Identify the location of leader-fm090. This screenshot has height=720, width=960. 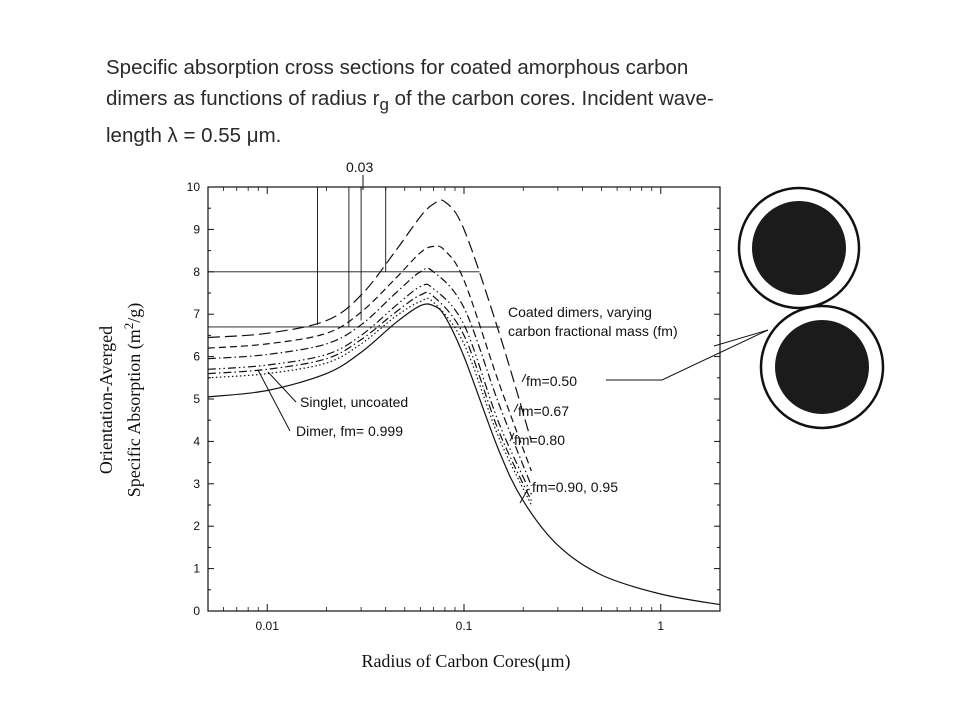
(524, 496).